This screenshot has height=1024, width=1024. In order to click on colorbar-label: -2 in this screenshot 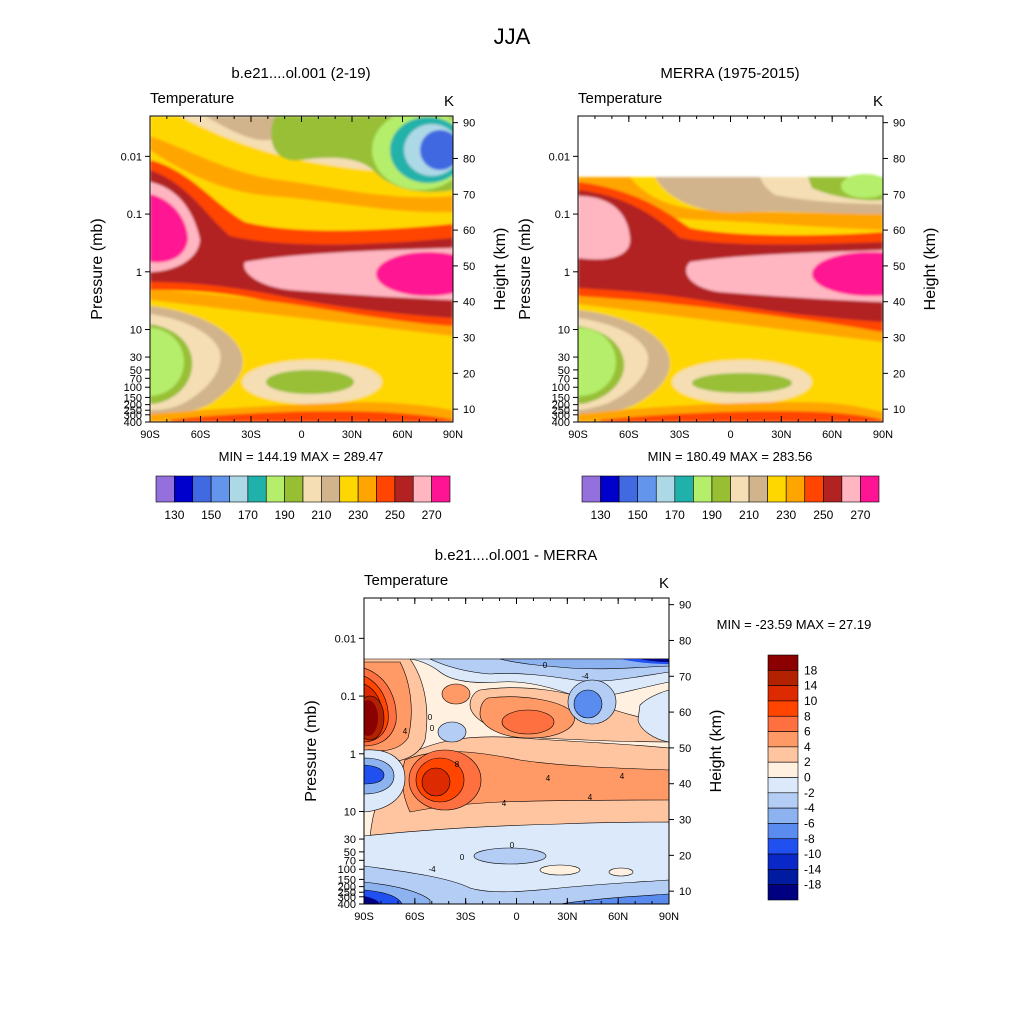, I will do `click(809, 793)`.